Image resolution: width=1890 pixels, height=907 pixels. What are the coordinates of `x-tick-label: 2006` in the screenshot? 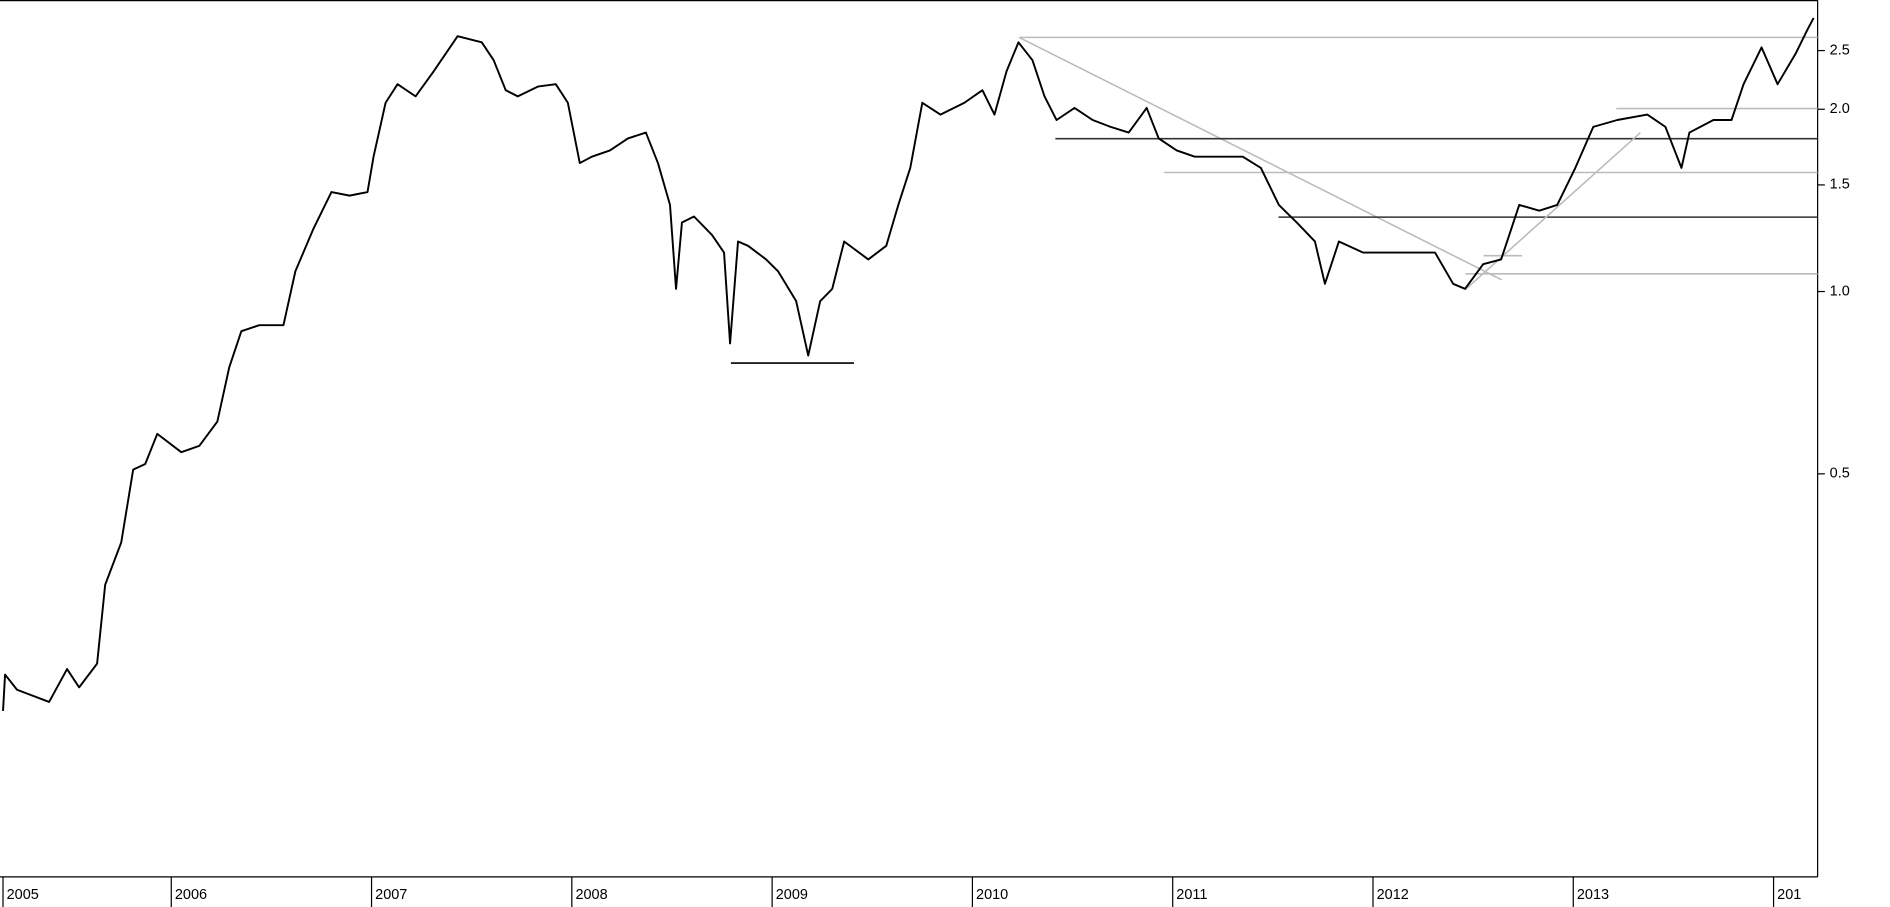 It's located at (191, 895).